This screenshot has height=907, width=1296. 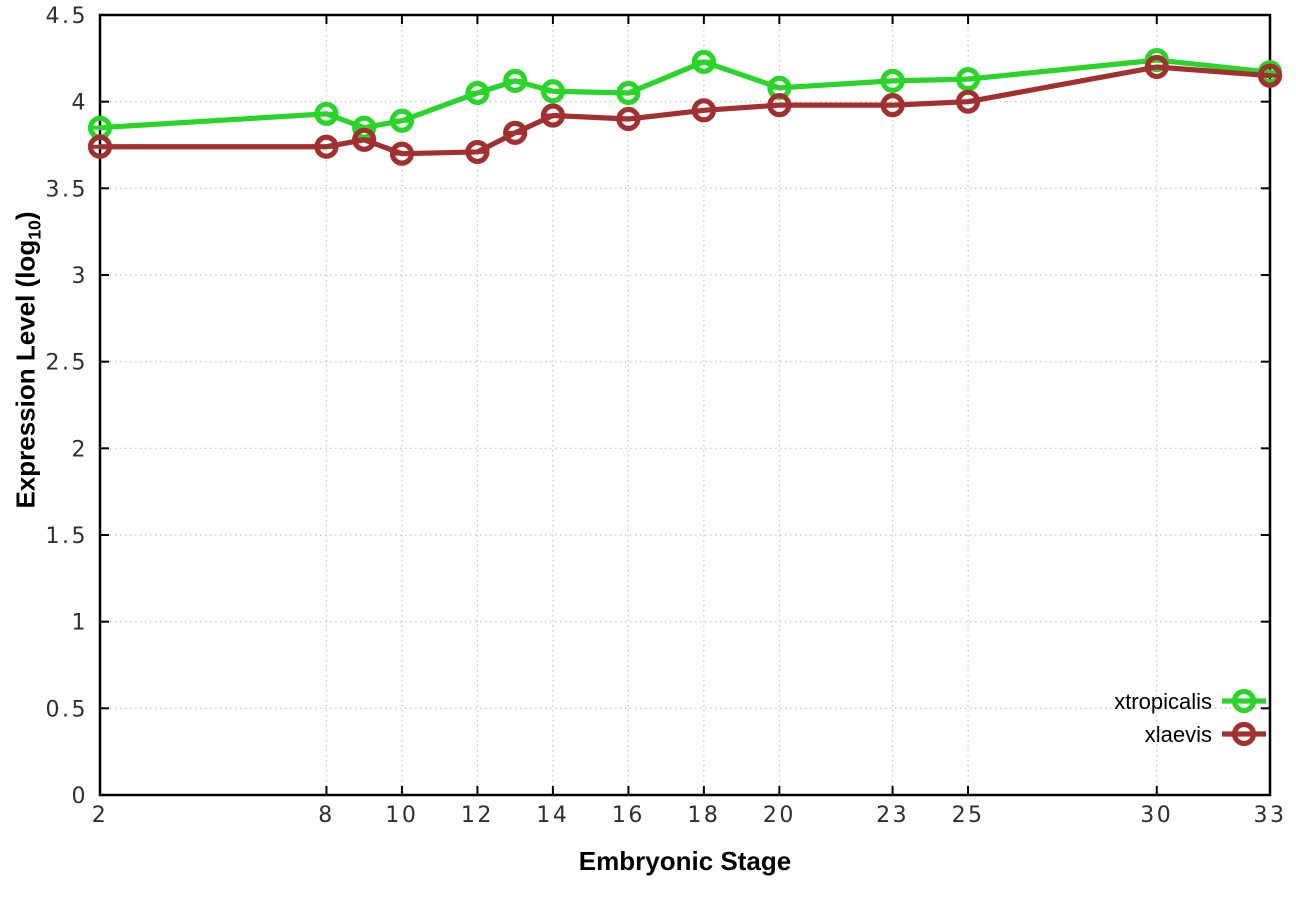 What do you see at coordinates (1270, 815) in the screenshot?
I see `x-tick-label: 33` at bounding box center [1270, 815].